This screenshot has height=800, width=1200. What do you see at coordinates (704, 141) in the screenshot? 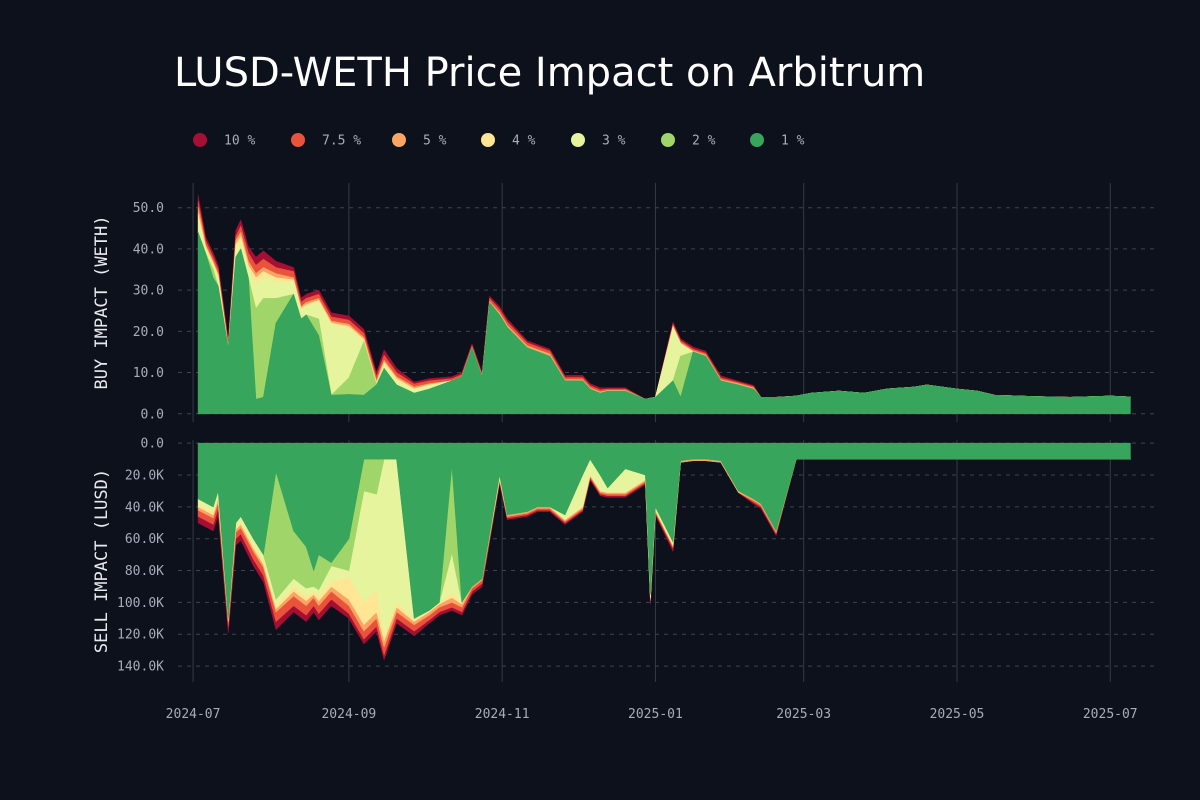
I see `legend-label: 2 %` at bounding box center [704, 141].